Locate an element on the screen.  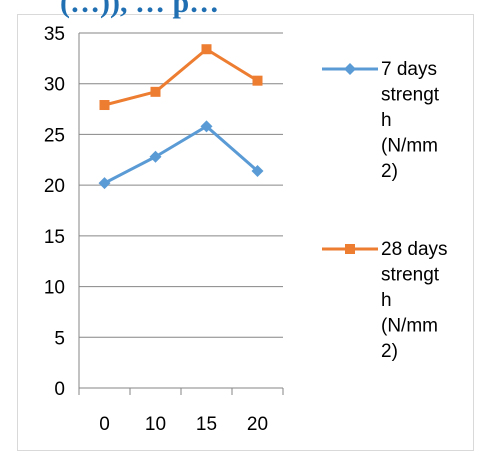
y-tick-label-10: 10 is located at coordinates (54, 288).